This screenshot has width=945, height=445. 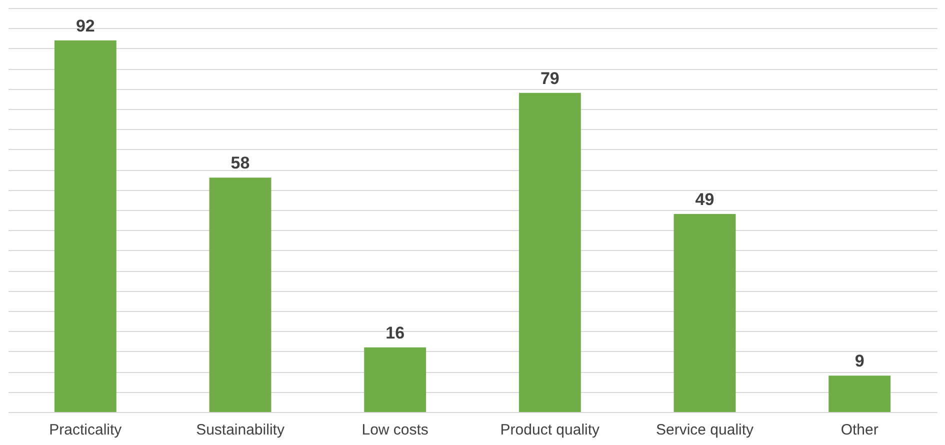 I want to click on data-label: 58, so click(x=240, y=163).